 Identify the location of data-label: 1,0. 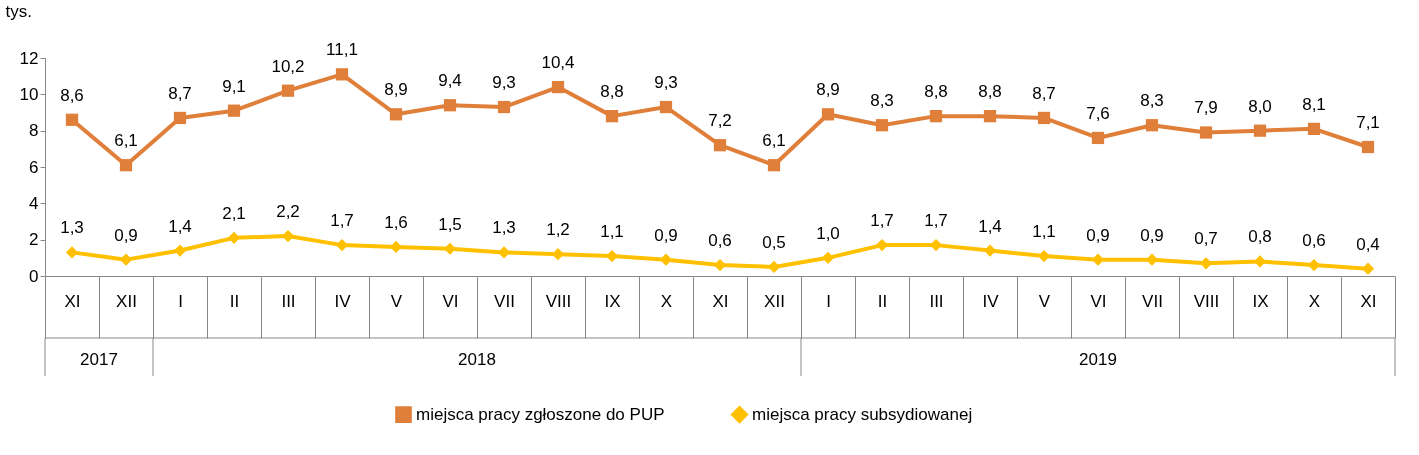
(828, 233).